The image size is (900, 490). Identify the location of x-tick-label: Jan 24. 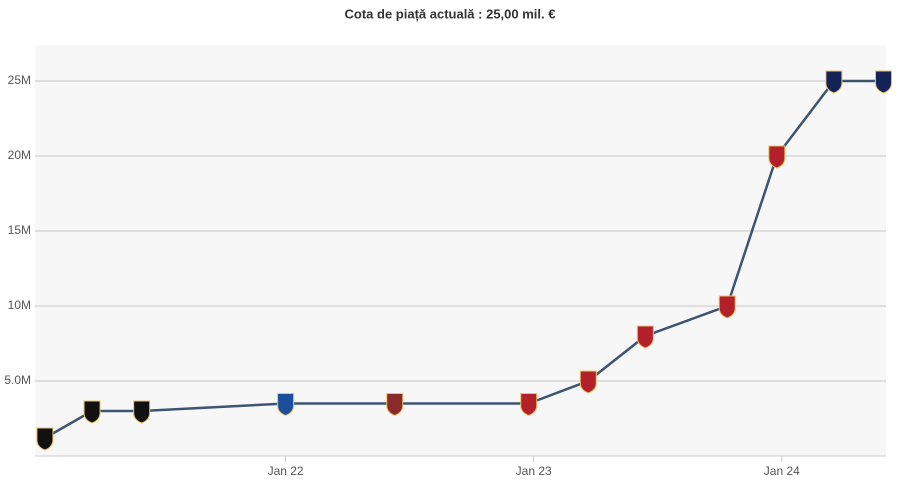
(782, 471).